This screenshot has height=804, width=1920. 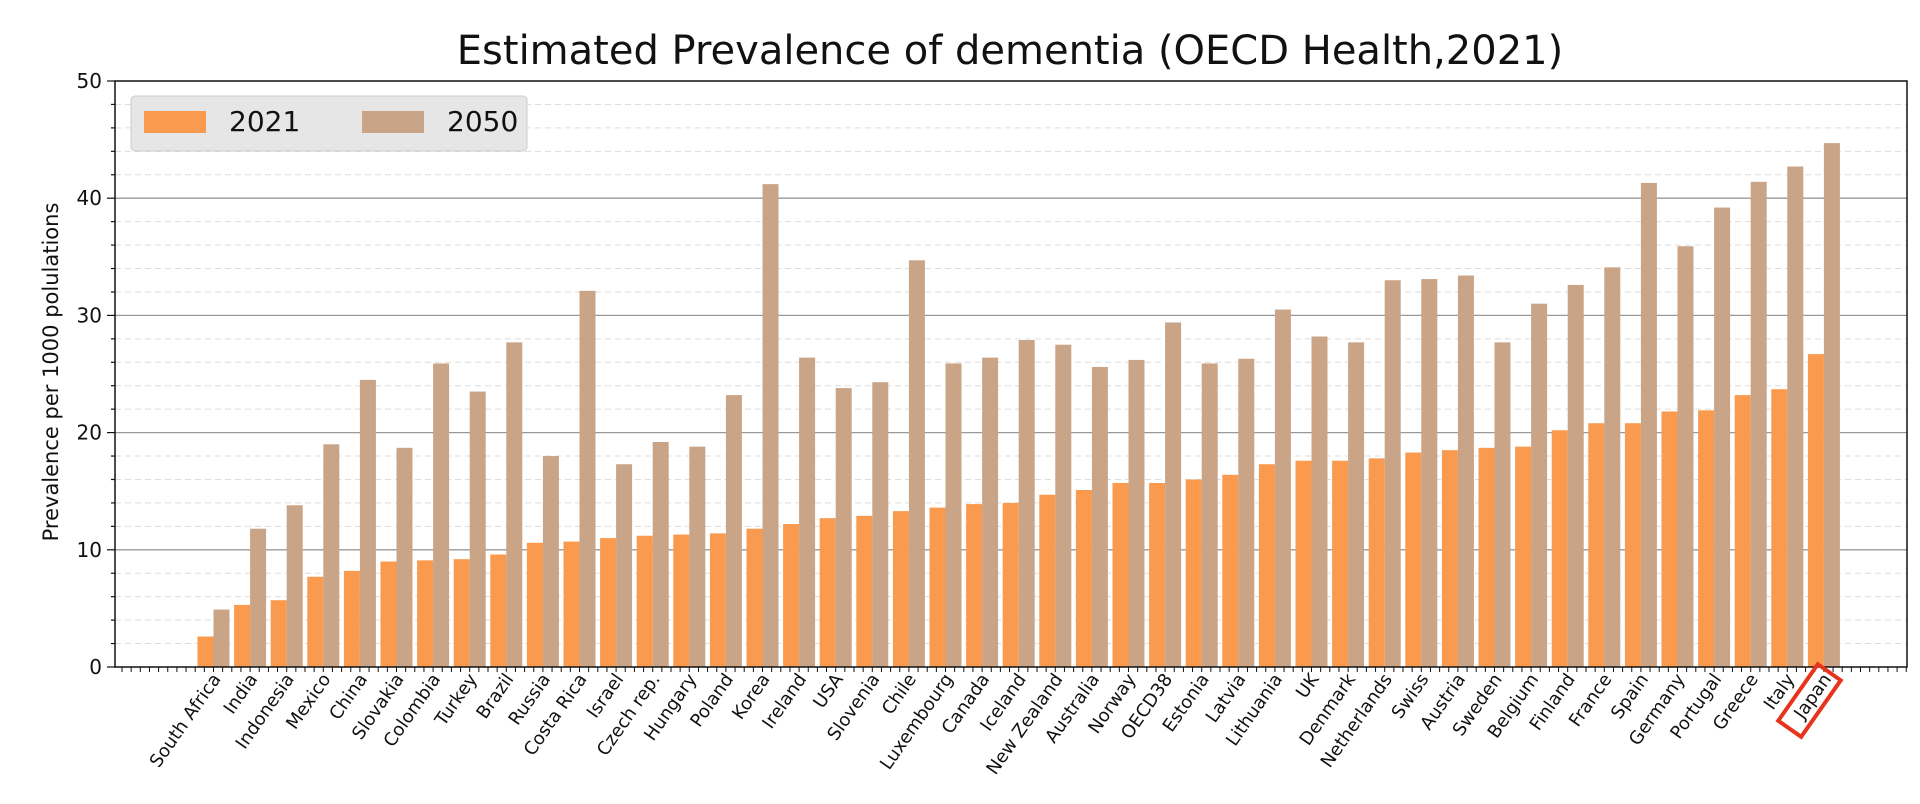 What do you see at coordinates (264, 121) in the screenshot?
I see `legend-label-2021: 2021` at bounding box center [264, 121].